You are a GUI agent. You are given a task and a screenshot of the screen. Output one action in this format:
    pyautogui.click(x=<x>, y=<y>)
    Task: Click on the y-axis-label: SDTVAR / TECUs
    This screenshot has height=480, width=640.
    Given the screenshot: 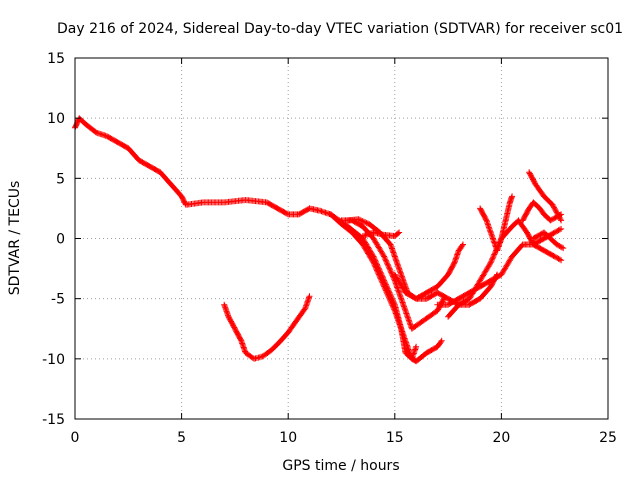 What is the action you would take?
    pyautogui.click(x=15, y=238)
    